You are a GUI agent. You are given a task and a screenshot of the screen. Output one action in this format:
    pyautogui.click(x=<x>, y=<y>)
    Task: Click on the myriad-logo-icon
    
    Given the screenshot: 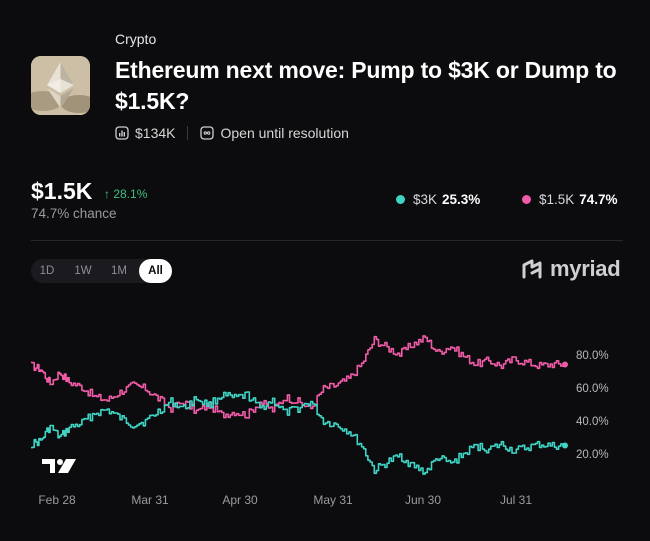 What is the action you would take?
    pyautogui.click(x=532, y=269)
    